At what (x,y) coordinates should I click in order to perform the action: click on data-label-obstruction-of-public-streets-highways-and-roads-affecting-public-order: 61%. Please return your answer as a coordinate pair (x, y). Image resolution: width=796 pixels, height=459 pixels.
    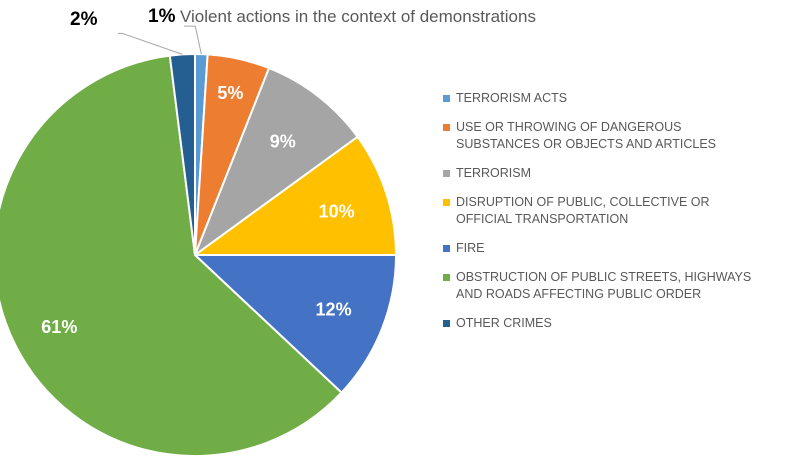
    Looking at the image, I should click on (59, 327).